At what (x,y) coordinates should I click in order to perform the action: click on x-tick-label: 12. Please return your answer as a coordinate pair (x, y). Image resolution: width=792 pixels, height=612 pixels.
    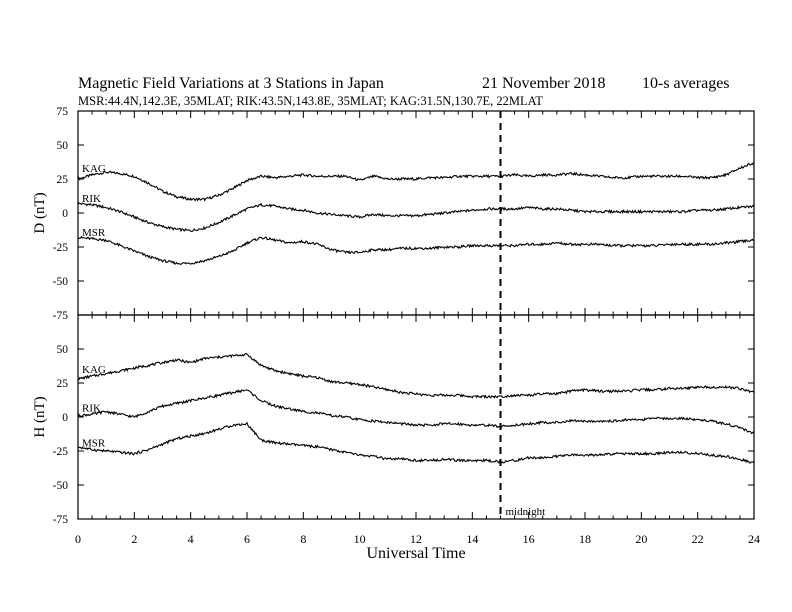
    Looking at the image, I should click on (416, 539).